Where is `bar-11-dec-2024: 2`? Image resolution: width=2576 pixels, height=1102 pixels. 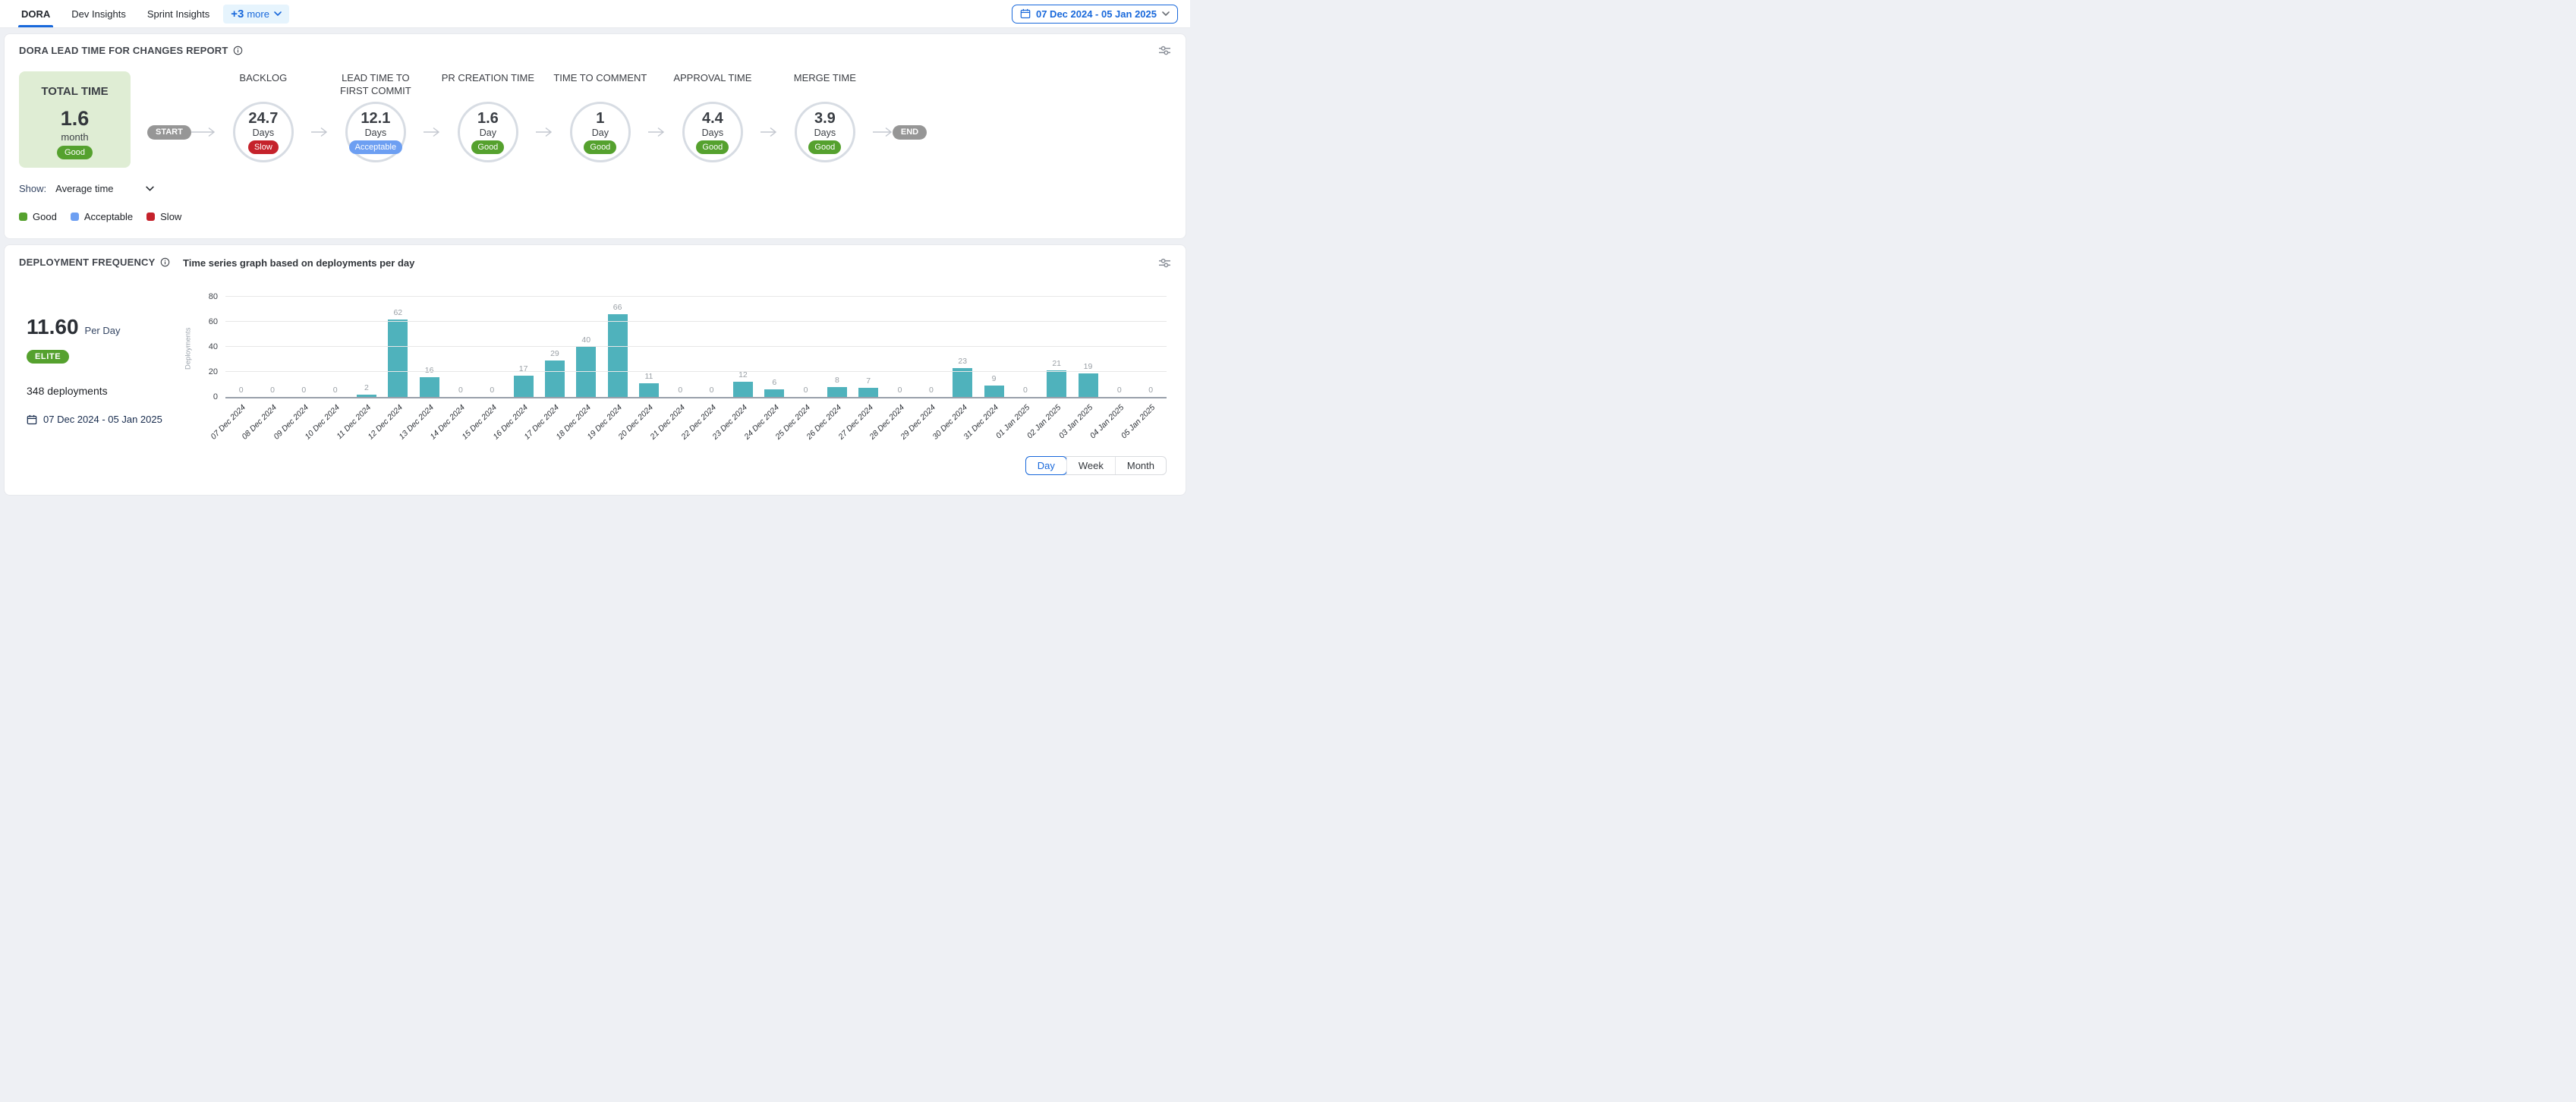 bar-11-dec-2024: 2 is located at coordinates (366, 347).